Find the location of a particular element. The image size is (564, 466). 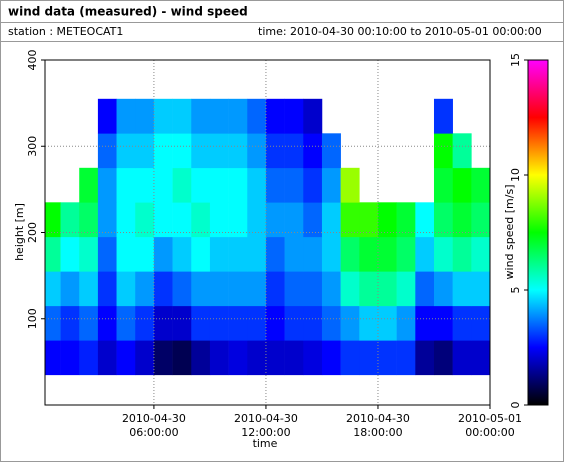

x-label: time is located at coordinates (265, 443).